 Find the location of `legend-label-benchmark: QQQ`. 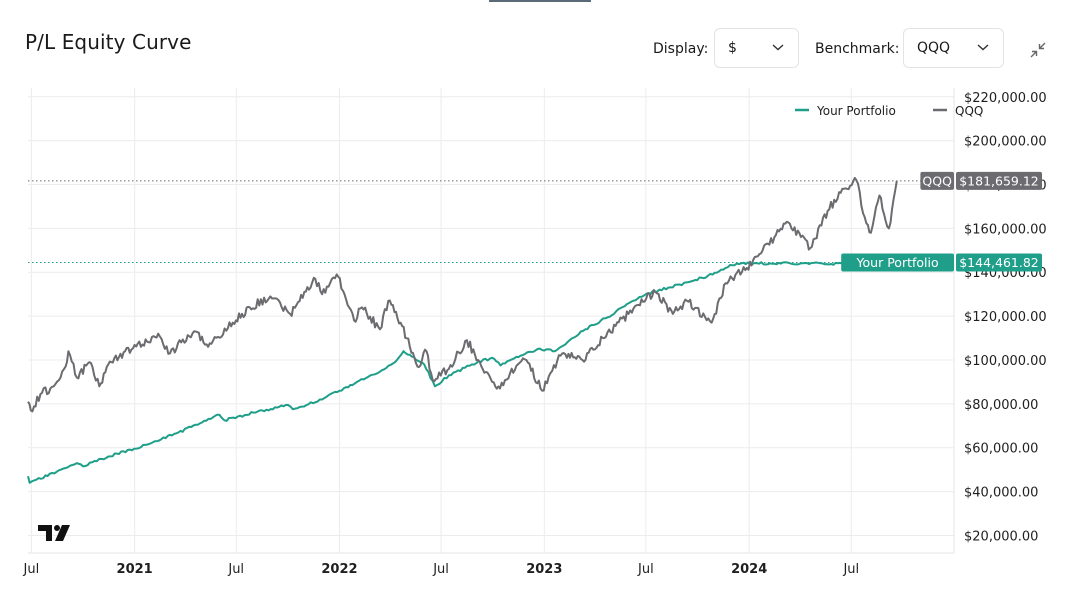

legend-label-benchmark: QQQ is located at coordinates (969, 111).